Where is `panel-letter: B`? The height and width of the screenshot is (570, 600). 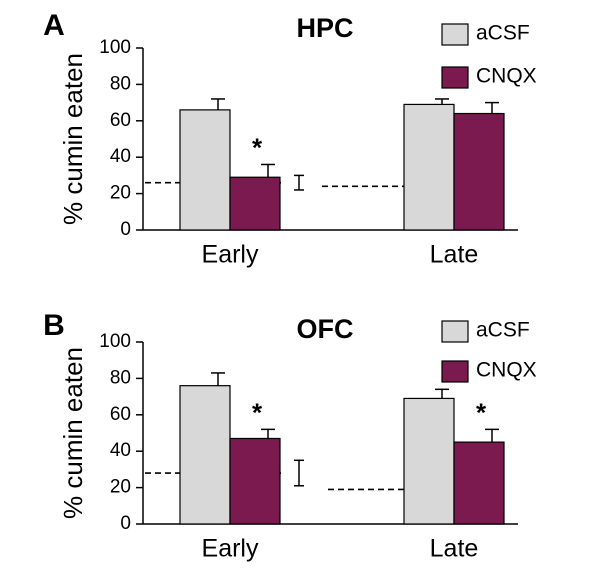
panel-letter: B is located at coordinates (54, 325).